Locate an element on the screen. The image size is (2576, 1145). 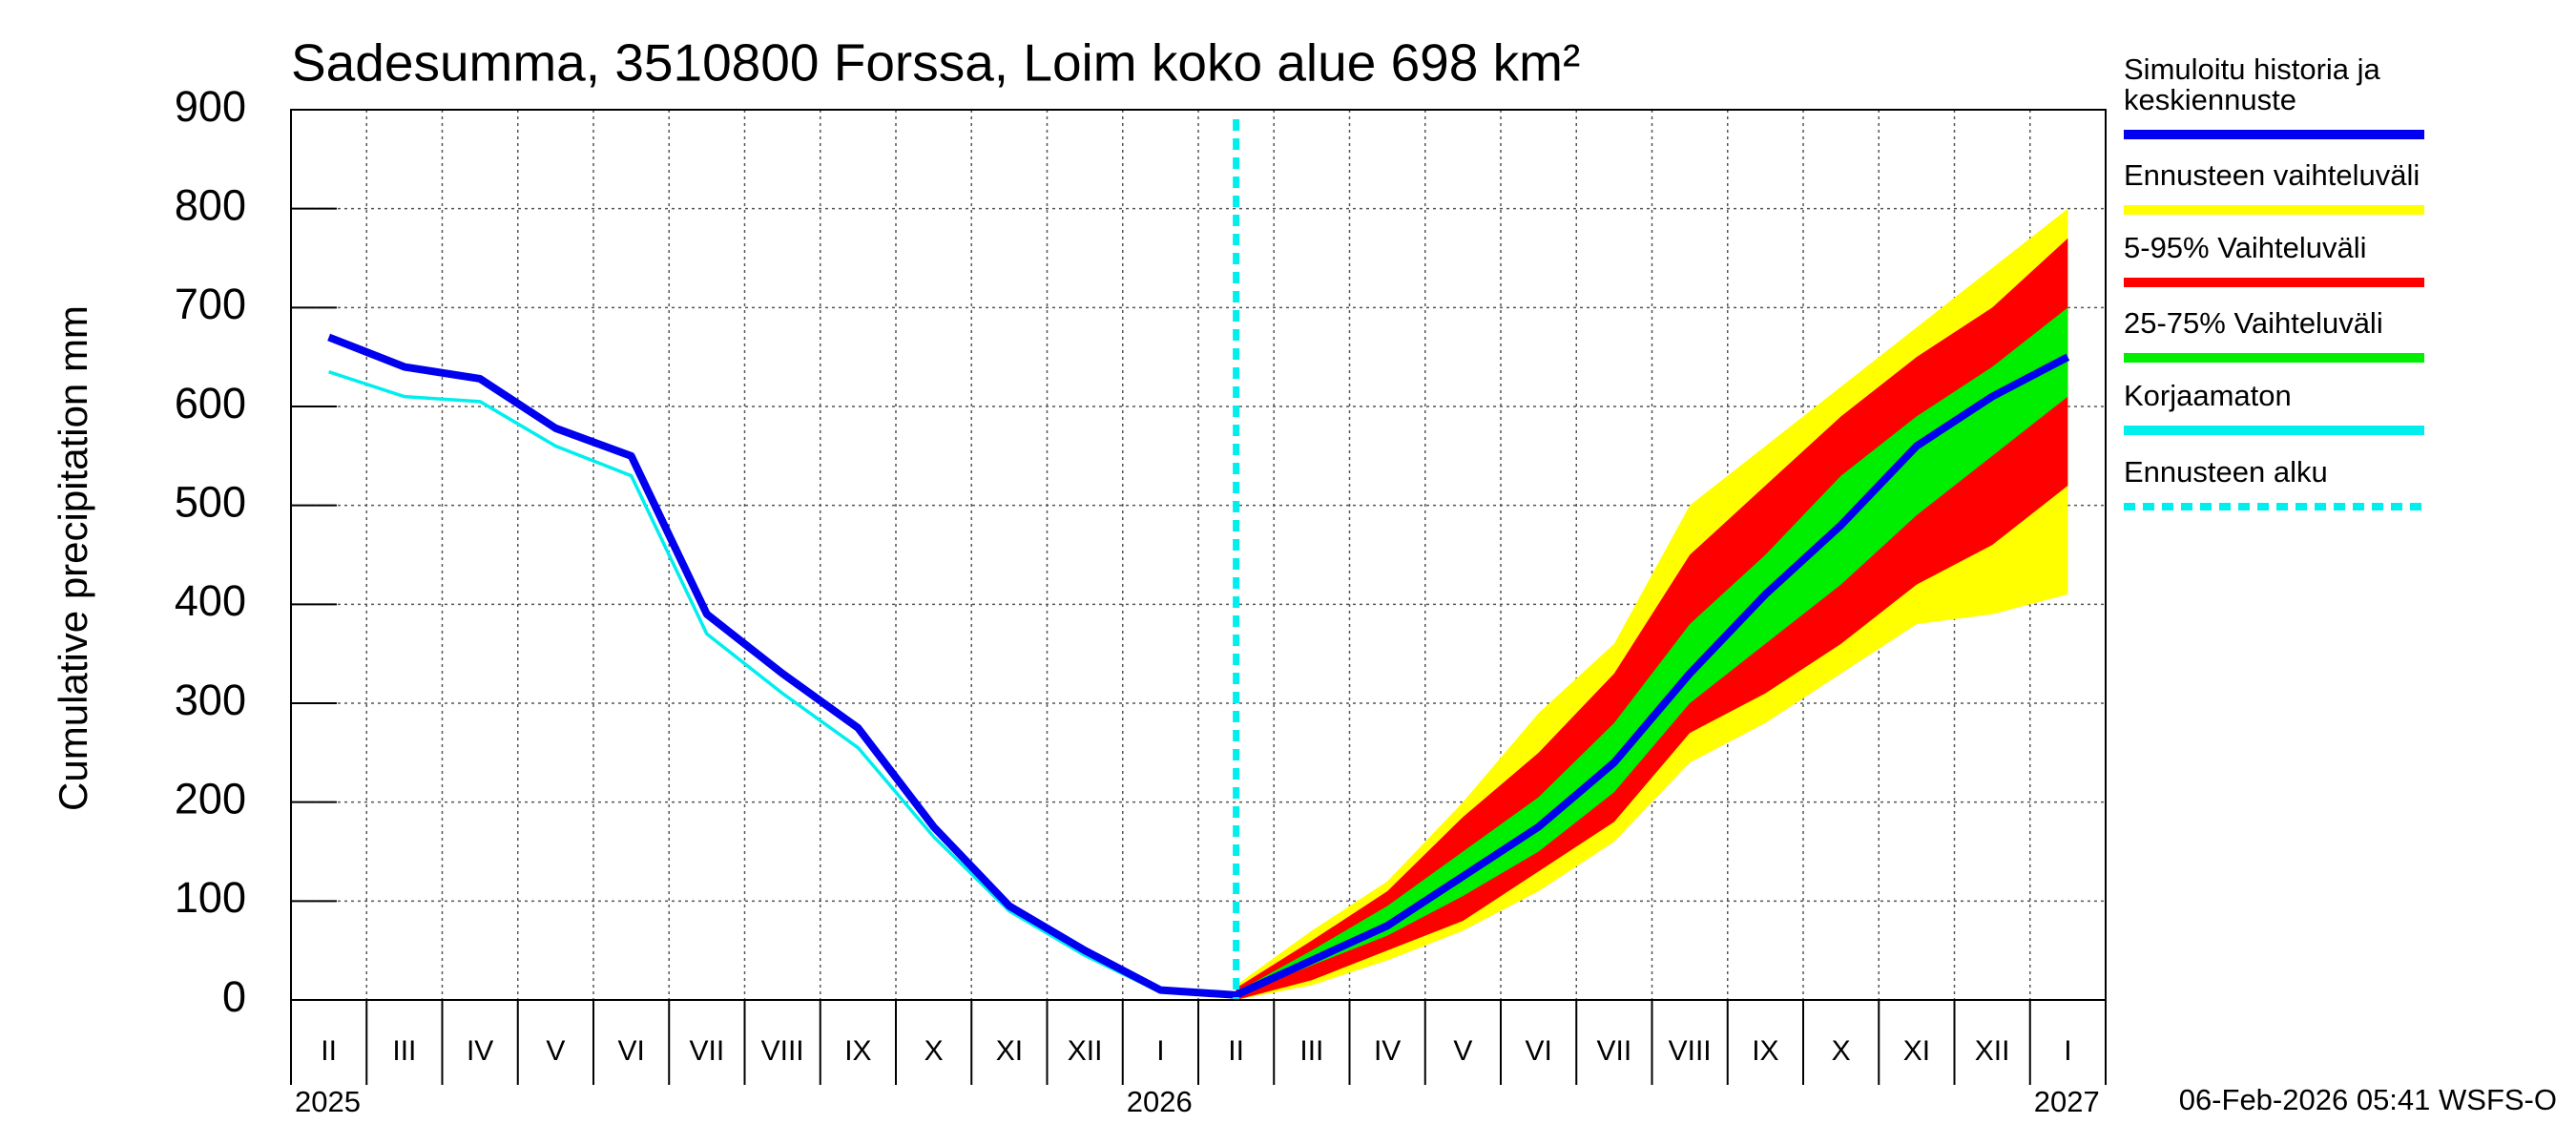
y-tick-label: 500 is located at coordinates (210, 503).